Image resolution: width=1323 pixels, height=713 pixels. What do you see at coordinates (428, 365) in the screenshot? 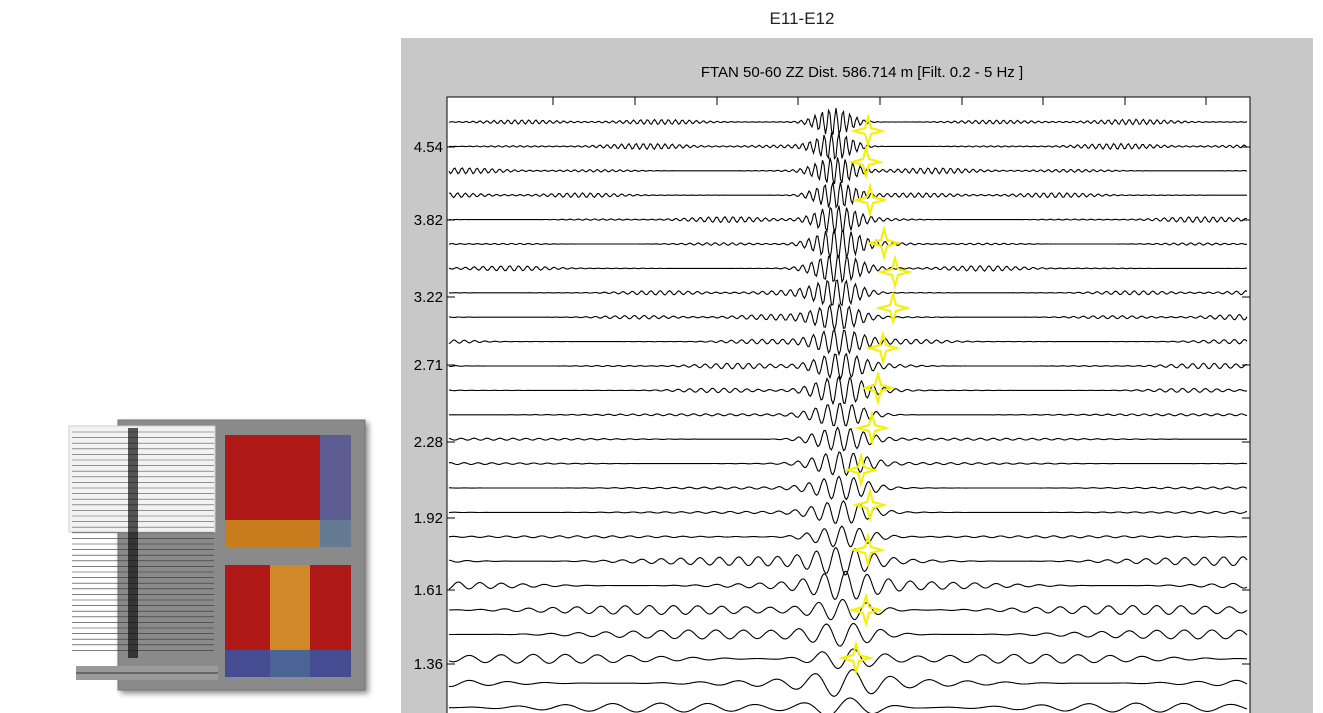
I see `y-tick-label: 2.71` at bounding box center [428, 365].